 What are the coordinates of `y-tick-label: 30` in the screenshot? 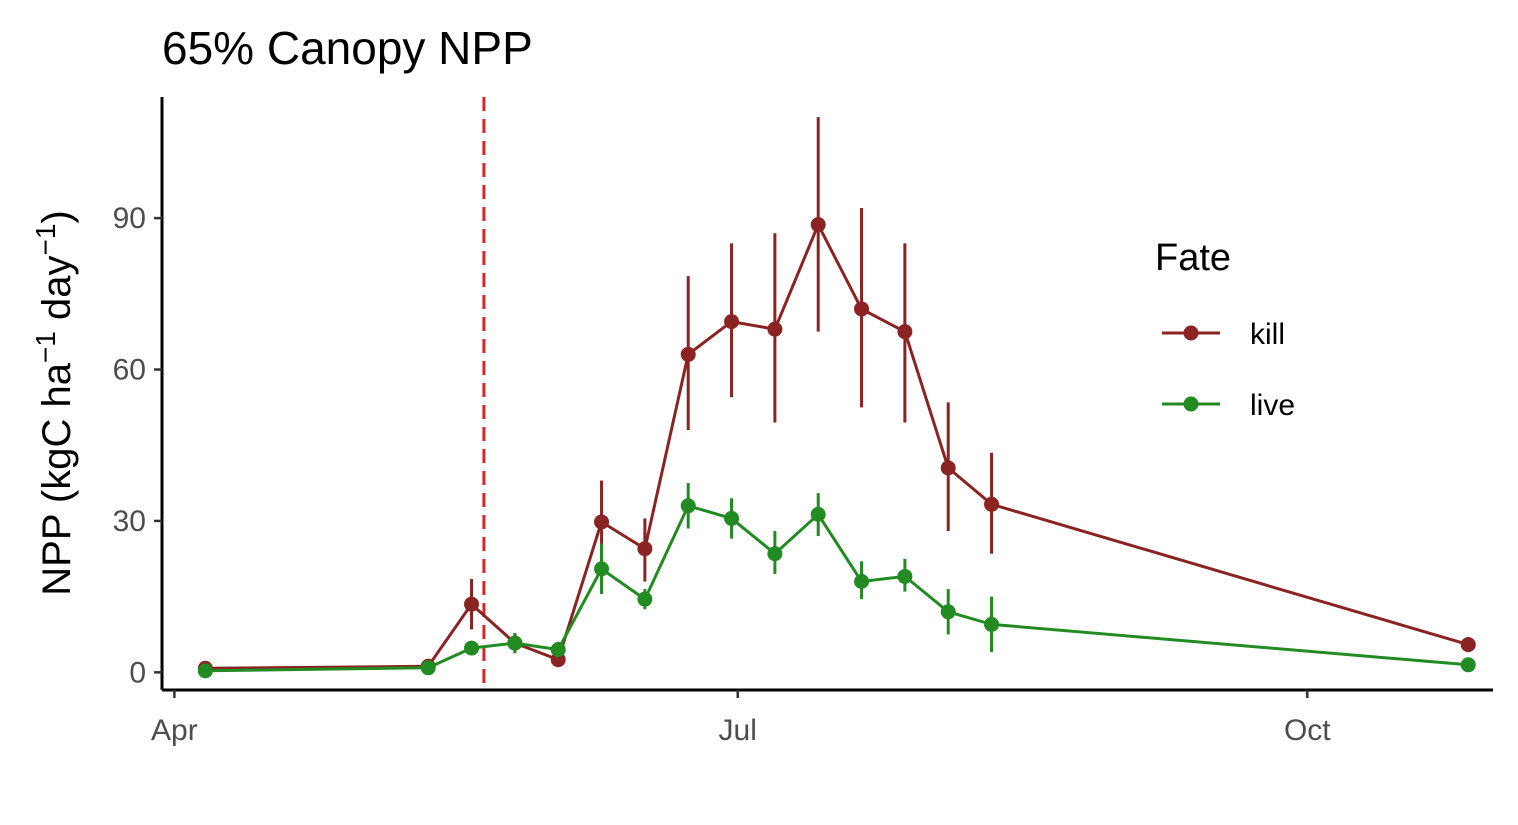 It's located at (129, 521).